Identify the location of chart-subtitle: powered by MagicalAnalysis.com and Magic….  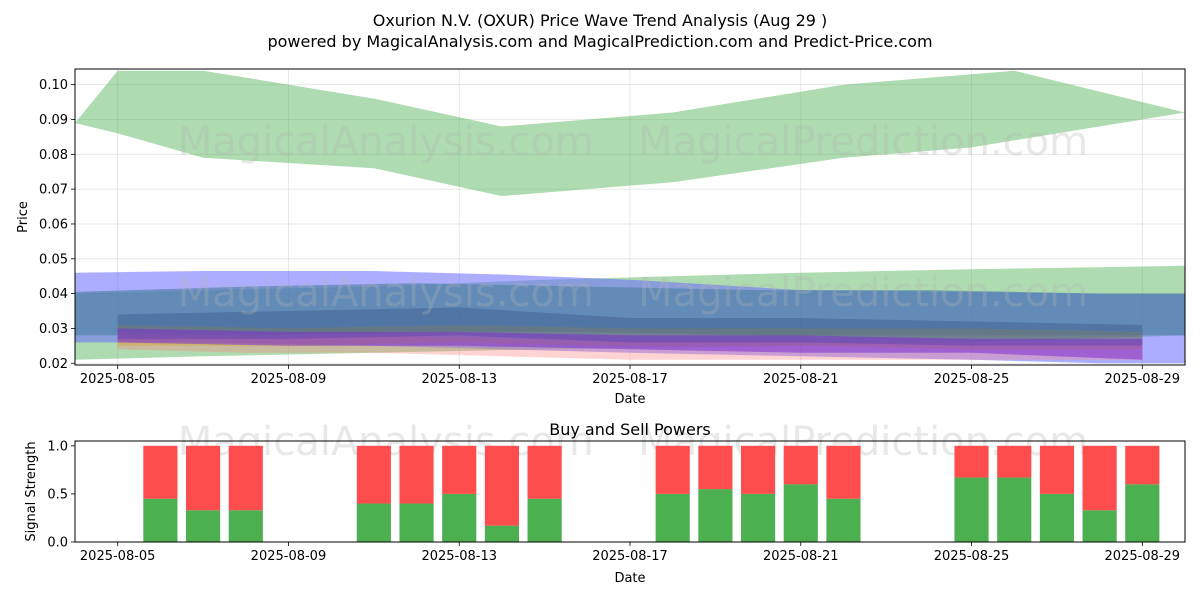
(599, 41).